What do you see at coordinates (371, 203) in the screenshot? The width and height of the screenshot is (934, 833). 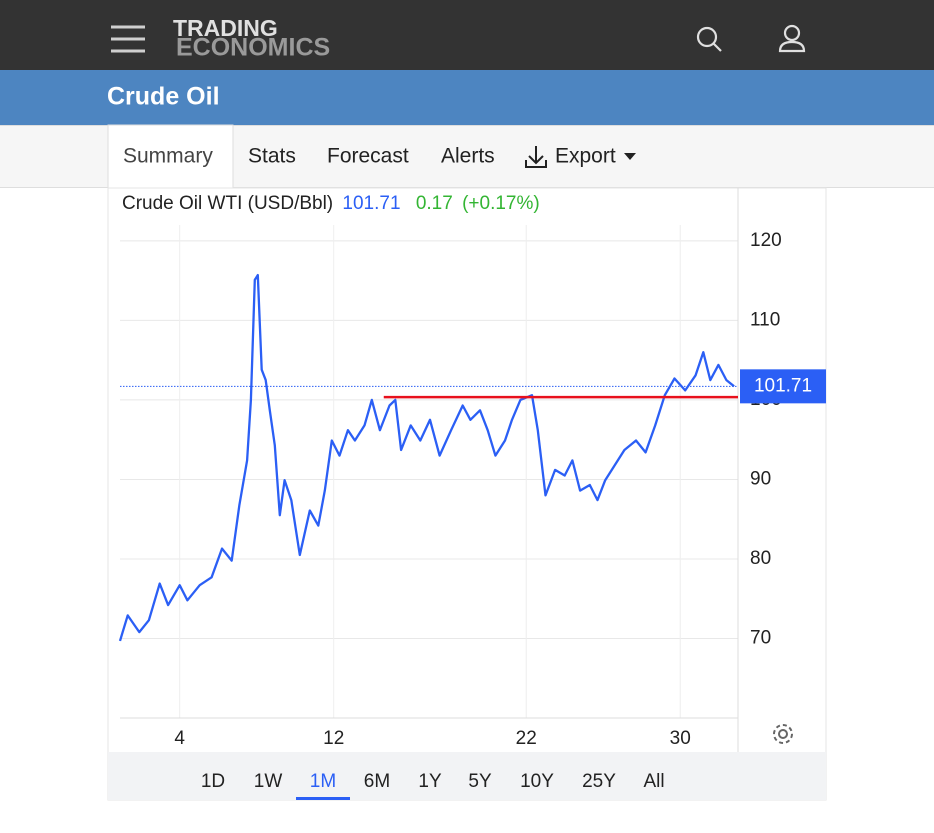 I see `last-price: 101.71` at bounding box center [371, 203].